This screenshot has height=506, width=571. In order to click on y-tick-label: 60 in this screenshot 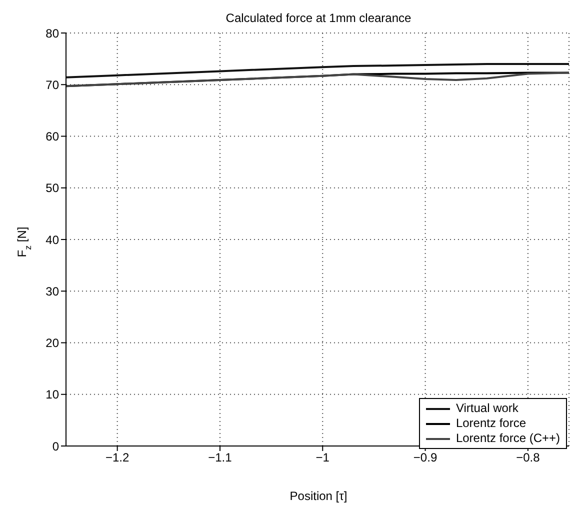, I will do `click(53, 137)`.